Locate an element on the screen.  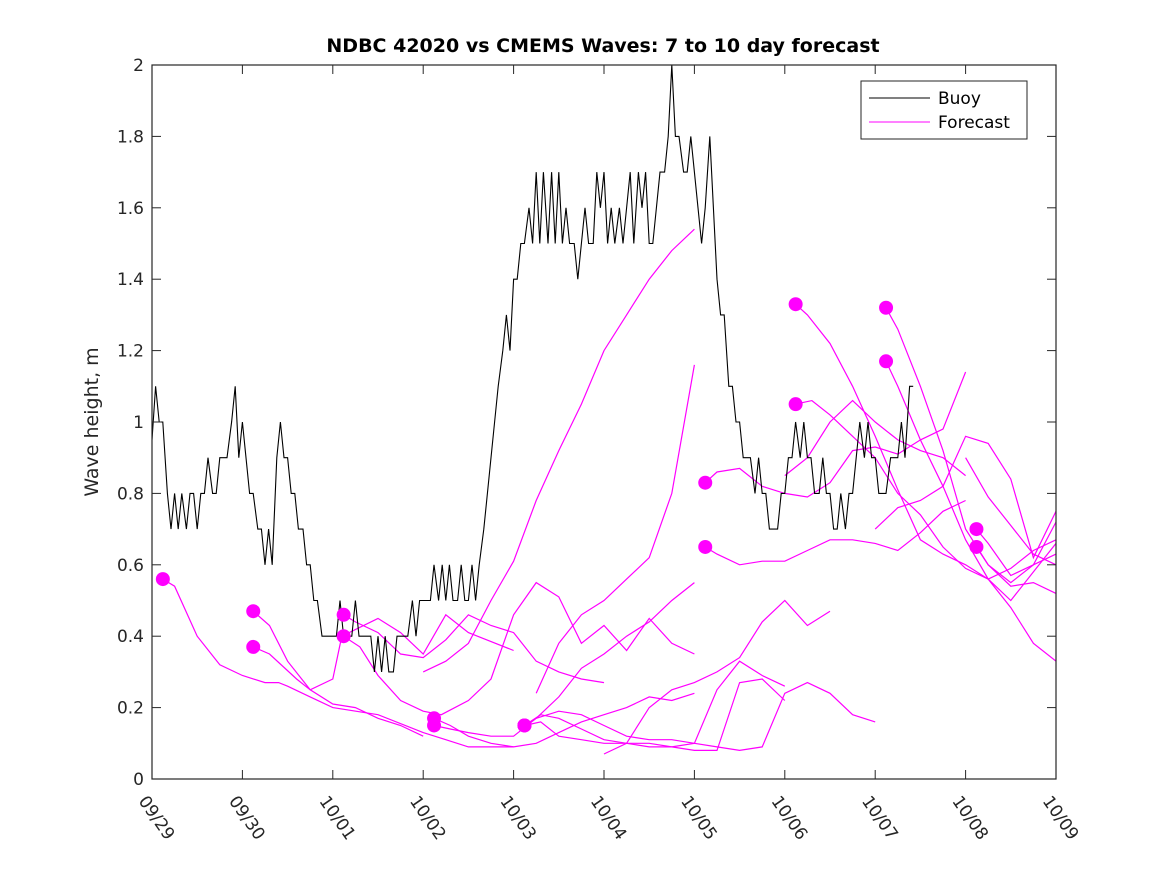
y-tick-label: 1.2 is located at coordinates (130, 352).